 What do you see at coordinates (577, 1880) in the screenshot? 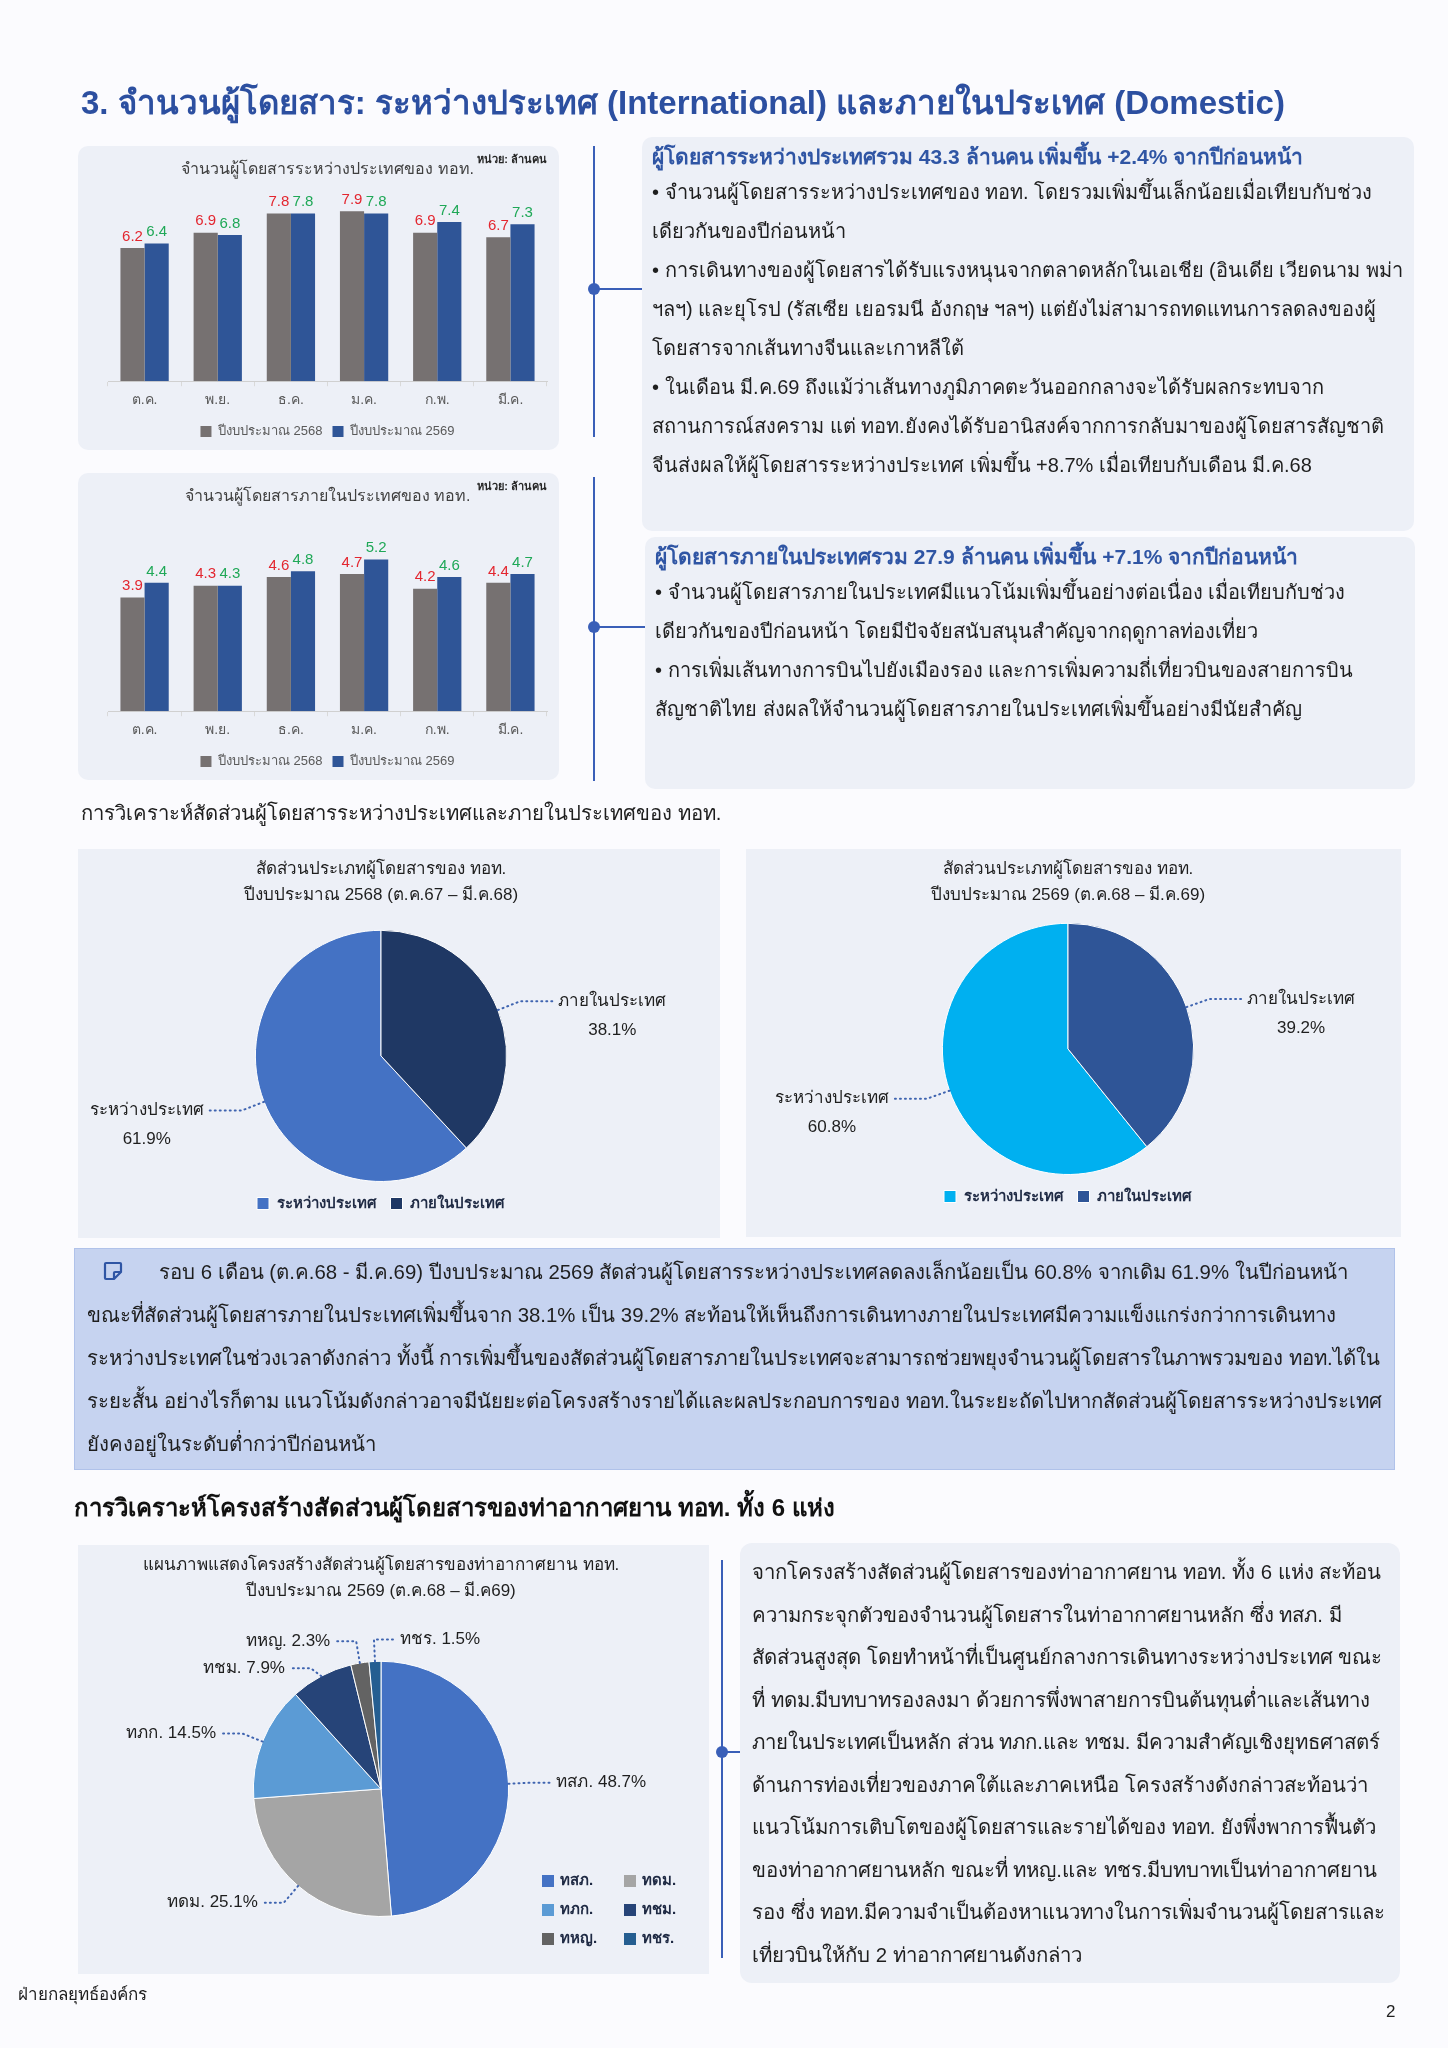
I see `legend-label: ทสภ.` at bounding box center [577, 1880].